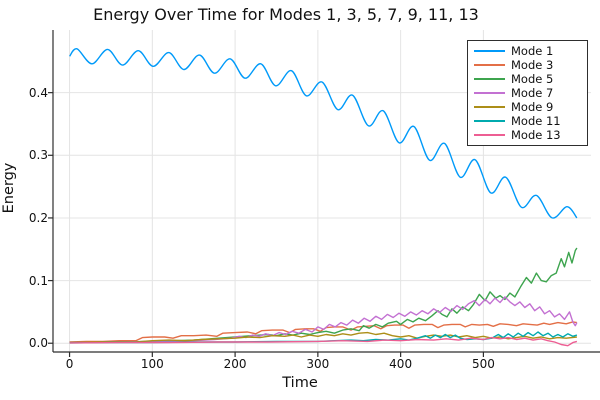 Image resolution: width=600 pixels, height=400 pixels. I want to click on y-tick-label: 0.2, so click(38, 217).